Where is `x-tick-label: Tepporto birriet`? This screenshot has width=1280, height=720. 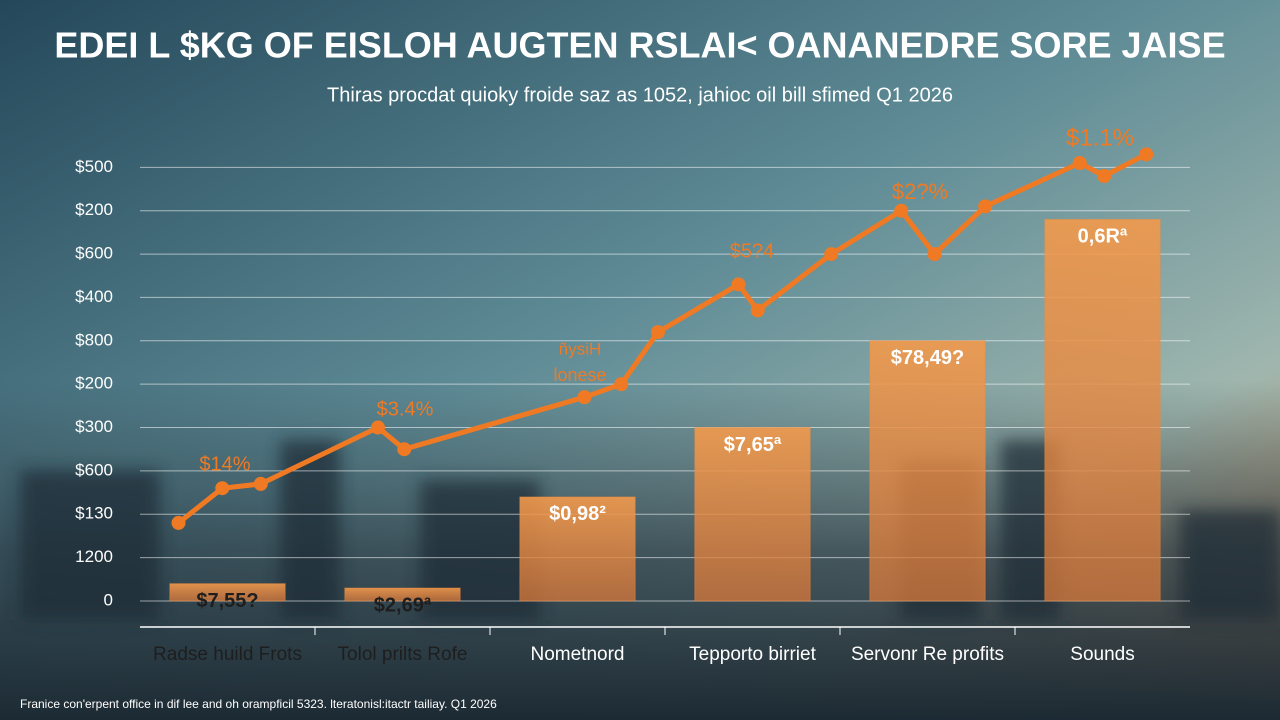 x-tick-label: Tepporto birriet is located at coordinates (752, 654).